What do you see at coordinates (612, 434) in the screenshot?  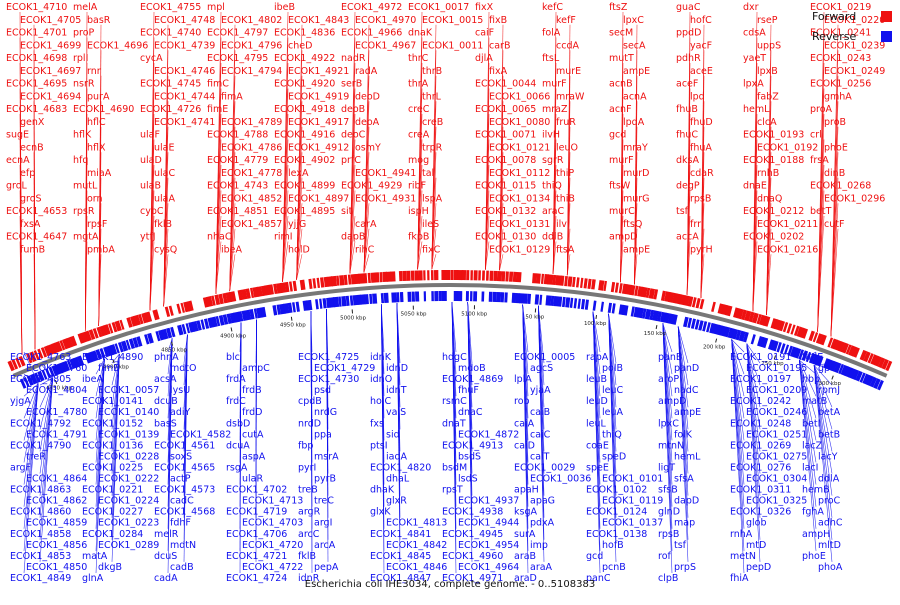 I see `reverse-gene-label: thiQ` at bounding box center [612, 434].